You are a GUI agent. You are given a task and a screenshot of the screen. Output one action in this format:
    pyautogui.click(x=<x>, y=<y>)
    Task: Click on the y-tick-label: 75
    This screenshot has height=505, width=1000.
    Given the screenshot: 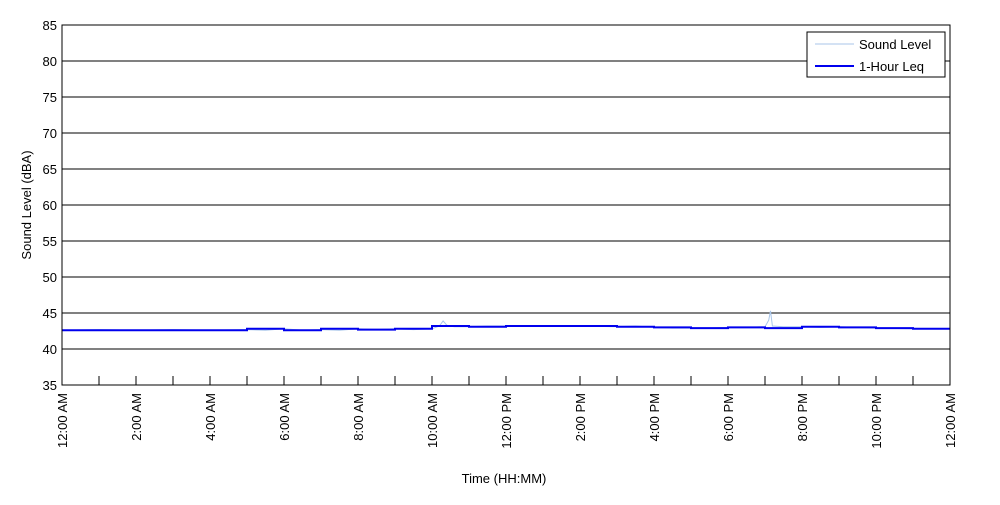 What is the action you would take?
    pyautogui.click(x=50, y=97)
    